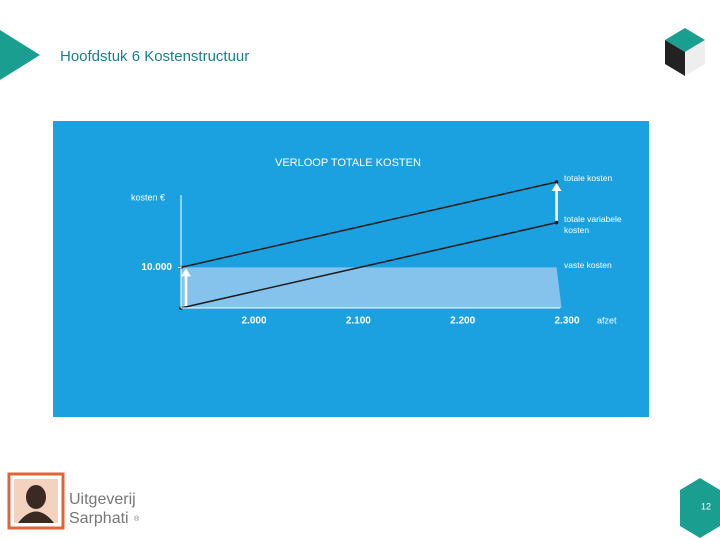 This screenshot has height=540, width=720. I want to click on x-tick-label: 2.300, so click(566, 321).